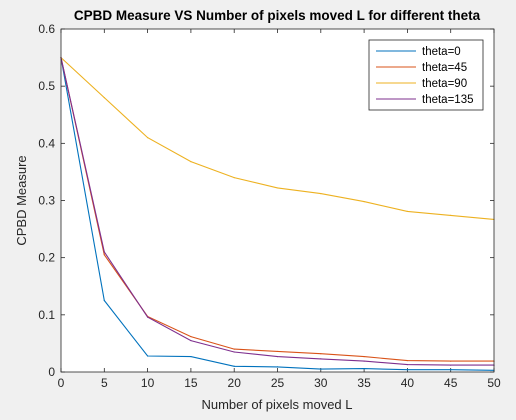 The width and height of the screenshot is (516, 420). What do you see at coordinates (235, 383) in the screenshot?
I see `x-tick-label: 20` at bounding box center [235, 383].